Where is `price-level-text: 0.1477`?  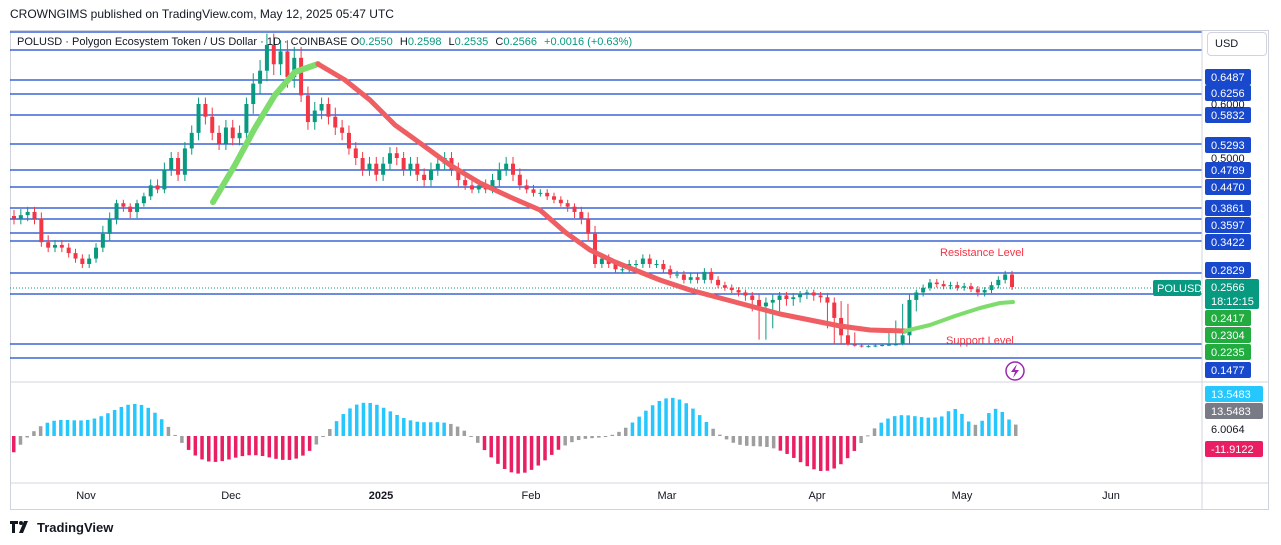
price-level-text: 0.1477 is located at coordinates (1228, 371).